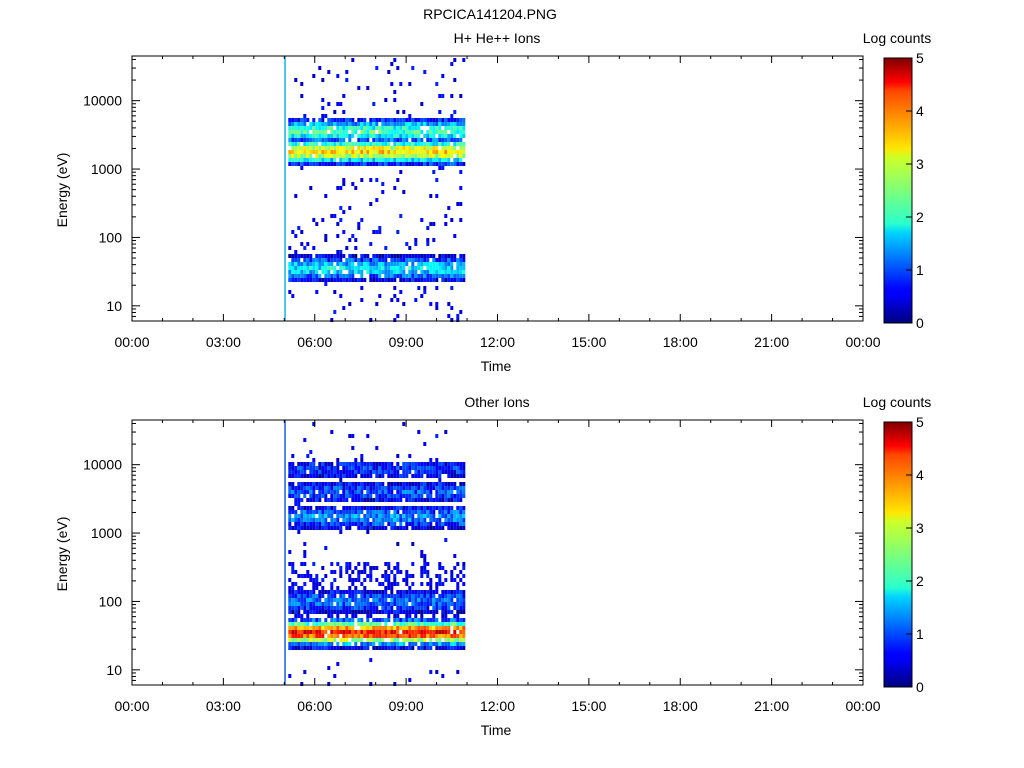  Describe the element at coordinates (920, 270) in the screenshot. I see `colorbar-tick-label: 1` at that location.